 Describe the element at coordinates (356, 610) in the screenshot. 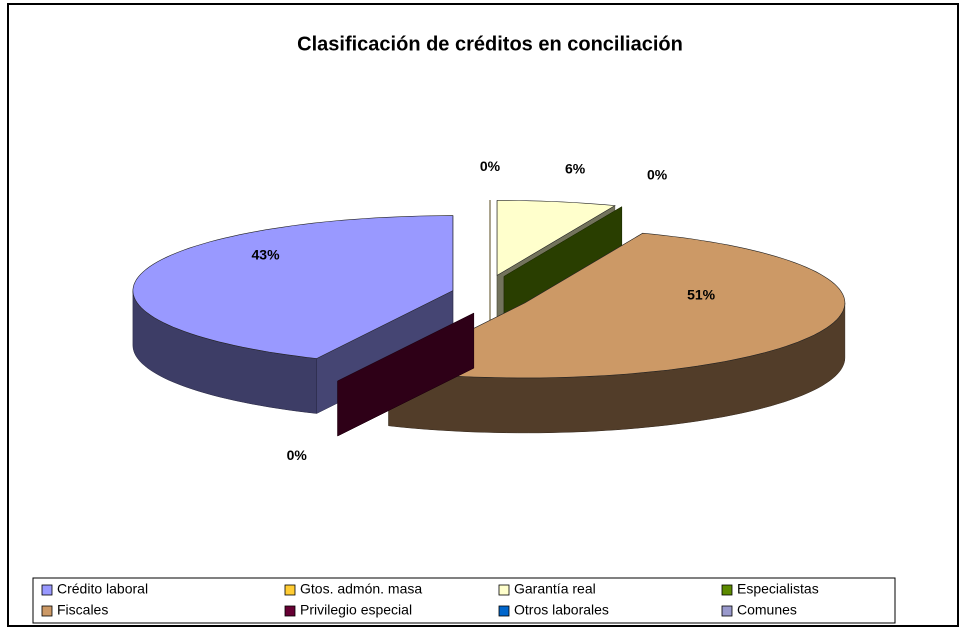

I see `legend-label: Privilegio especial` at that location.